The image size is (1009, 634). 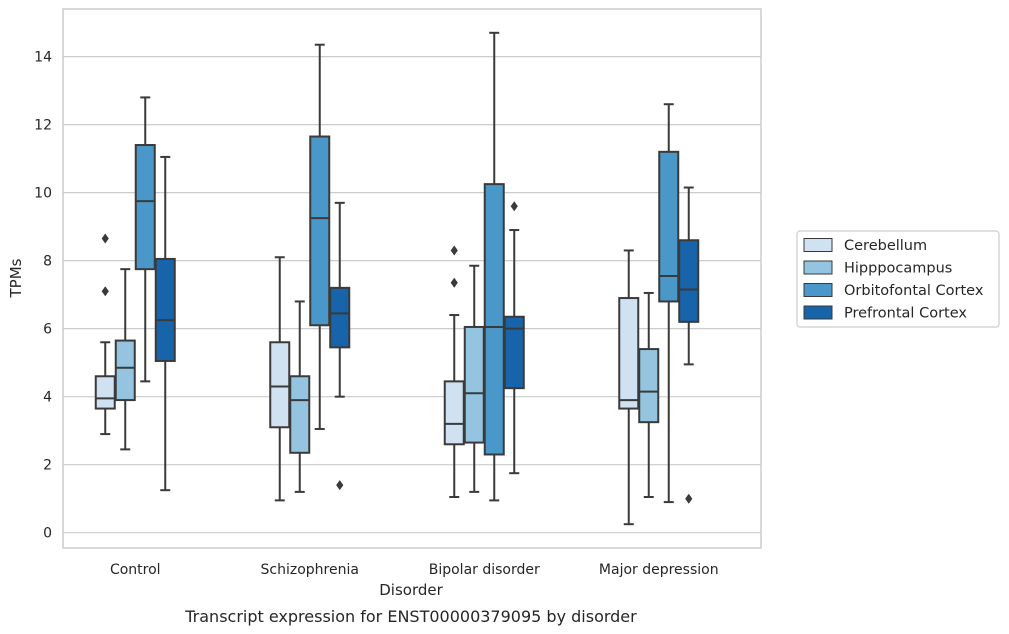 I want to click on y-tick-label: 8, so click(x=47, y=262).